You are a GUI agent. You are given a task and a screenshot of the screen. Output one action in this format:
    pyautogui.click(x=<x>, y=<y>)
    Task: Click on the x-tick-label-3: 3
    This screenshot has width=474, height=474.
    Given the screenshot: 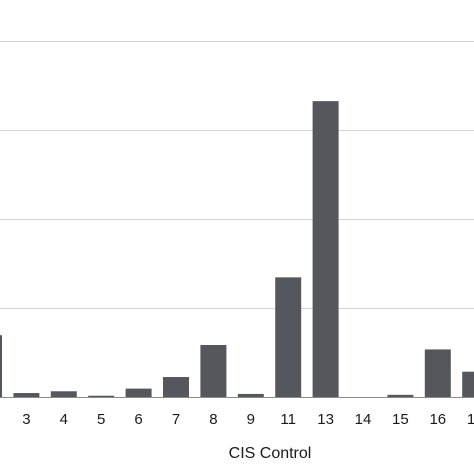 What is the action you would take?
    pyautogui.click(x=26, y=419)
    